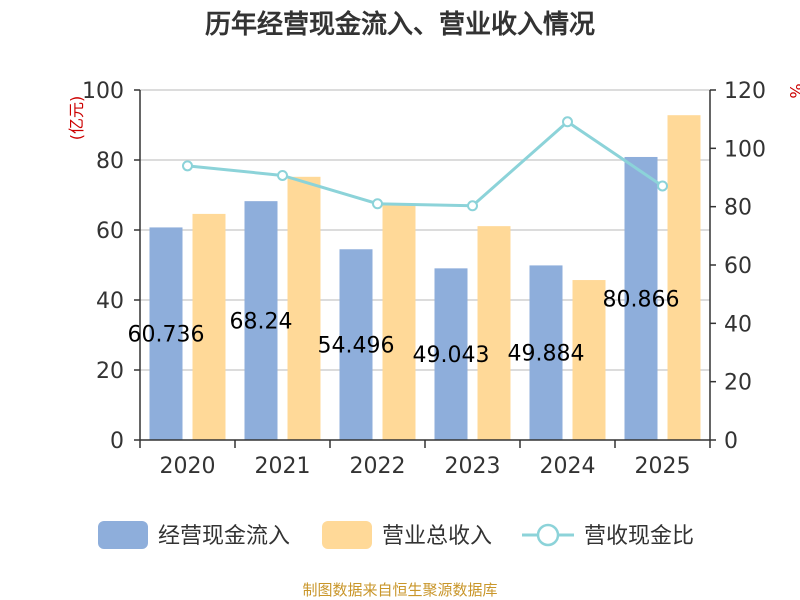 The width and height of the screenshot is (800, 600). I want to click on right-tick-label: 100, so click(745, 149).